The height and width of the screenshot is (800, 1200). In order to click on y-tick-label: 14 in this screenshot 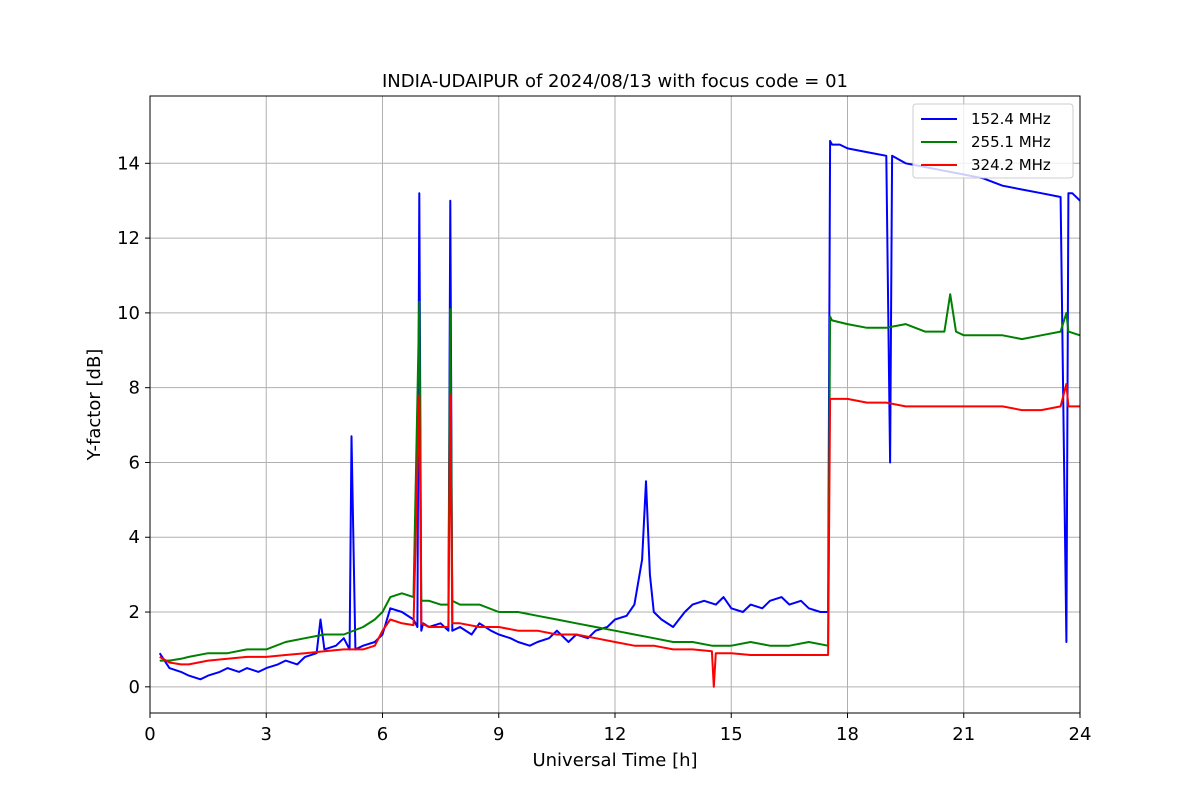, I will do `click(128, 163)`.